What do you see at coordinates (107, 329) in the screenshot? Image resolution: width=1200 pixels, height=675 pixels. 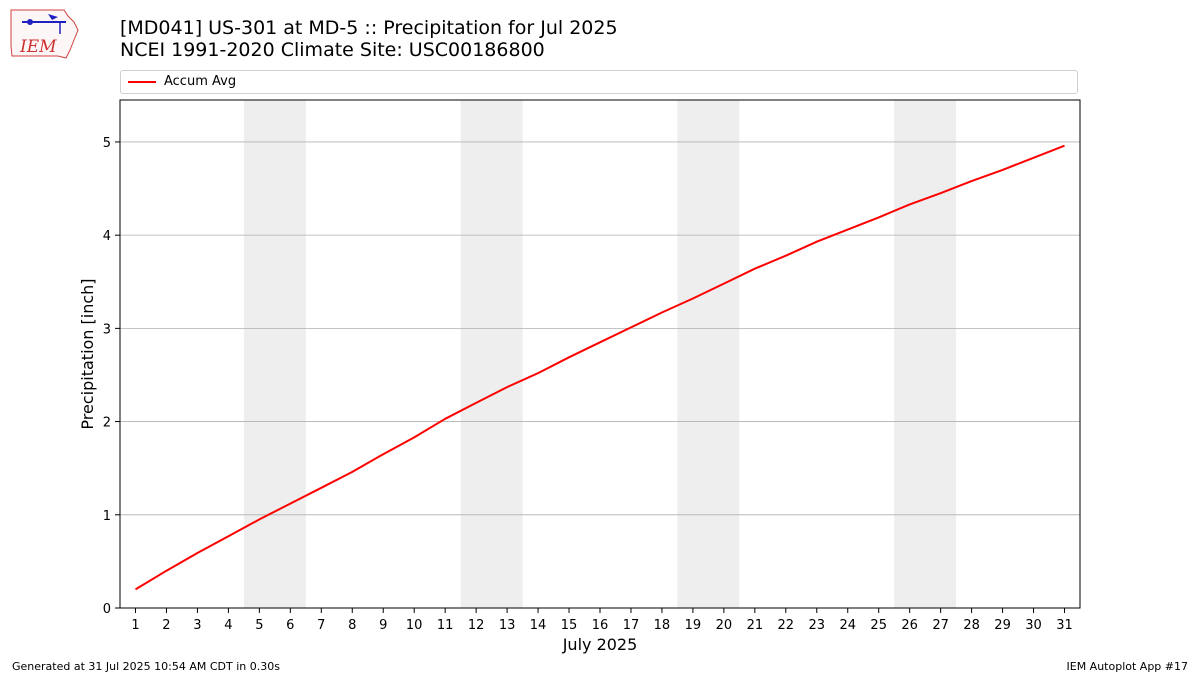 I see `y-tick-label-3: 3` at bounding box center [107, 329].